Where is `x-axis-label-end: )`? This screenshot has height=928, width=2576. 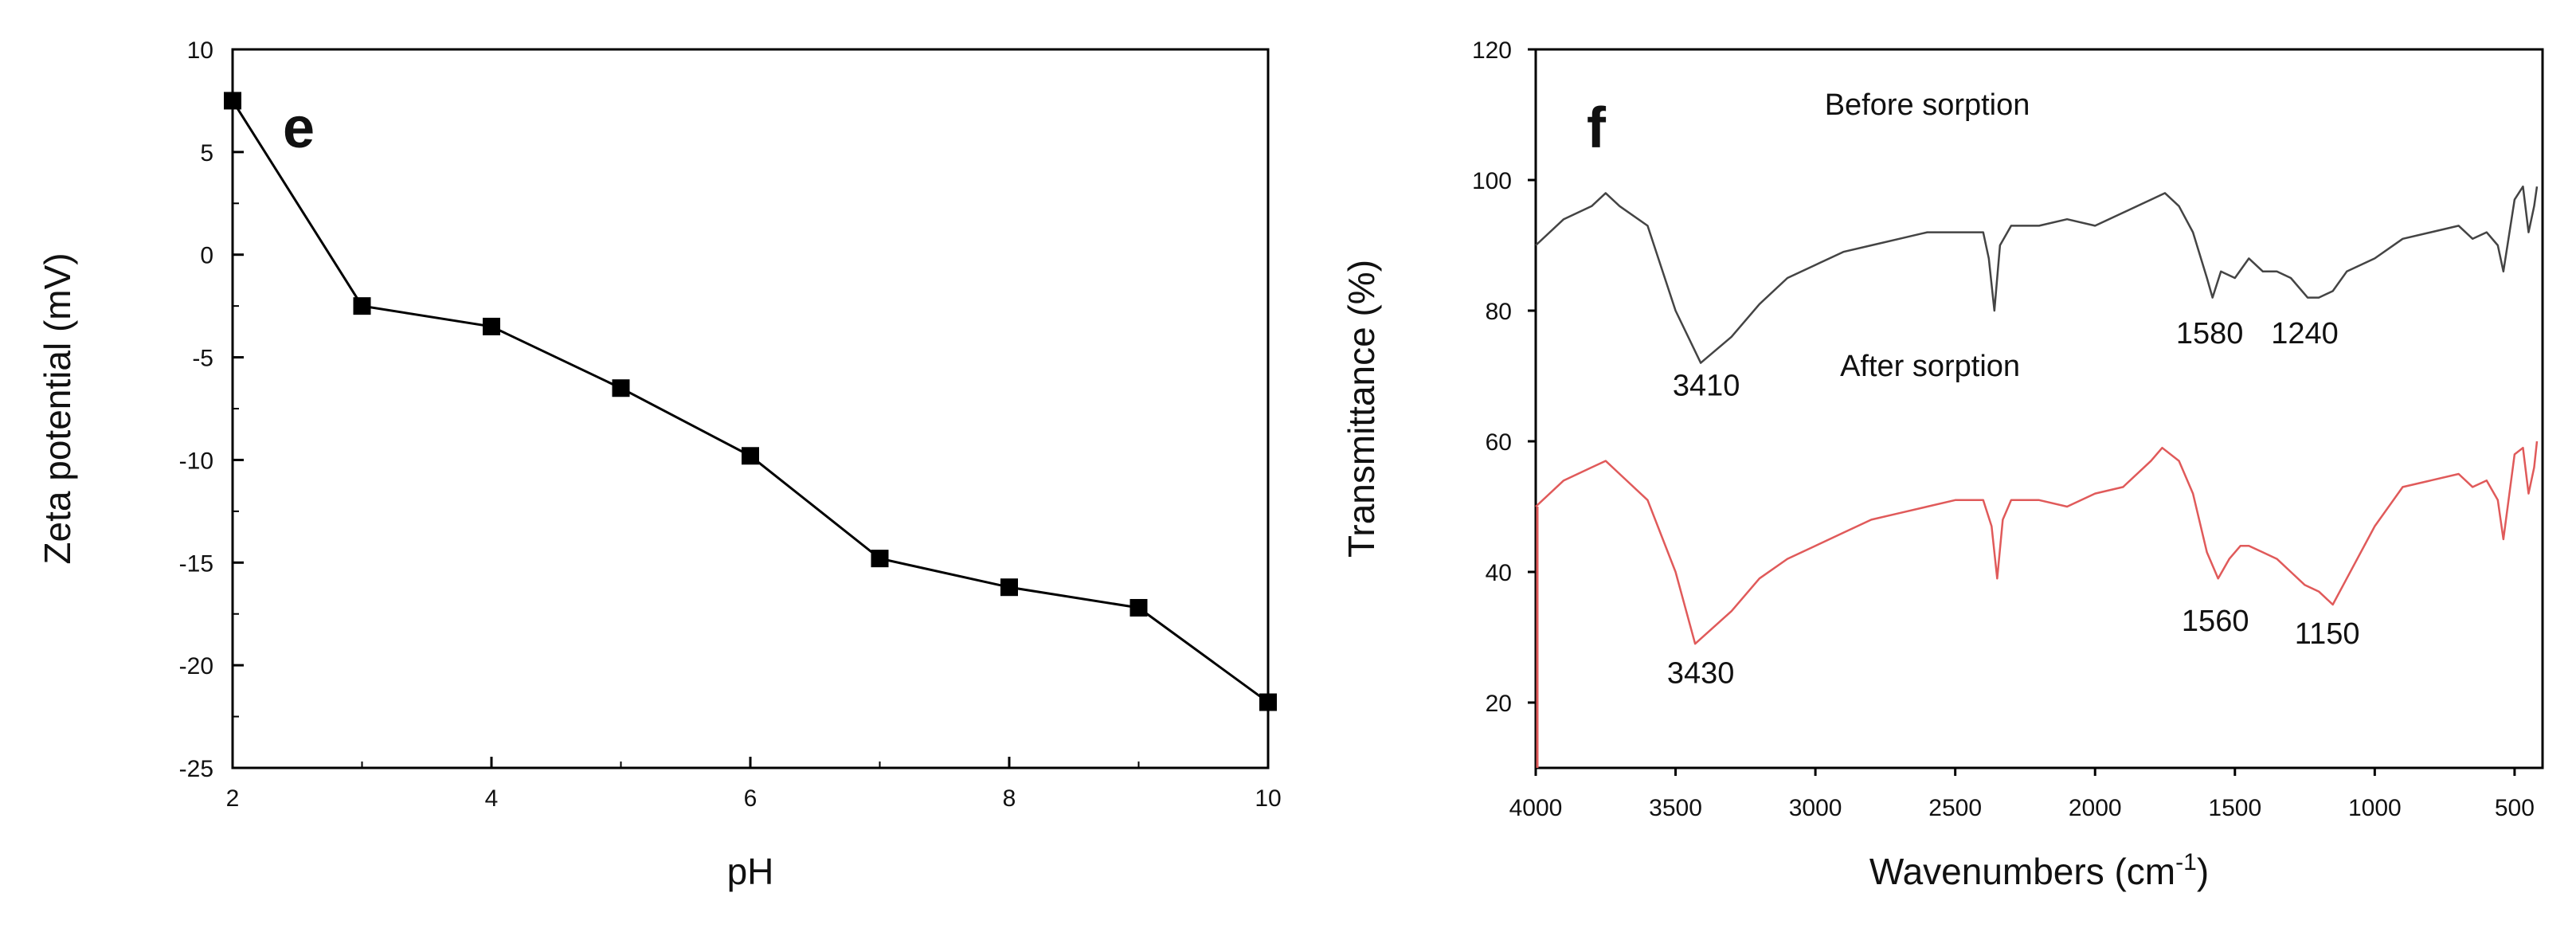
x-axis-label-end: ) is located at coordinates (2203, 871).